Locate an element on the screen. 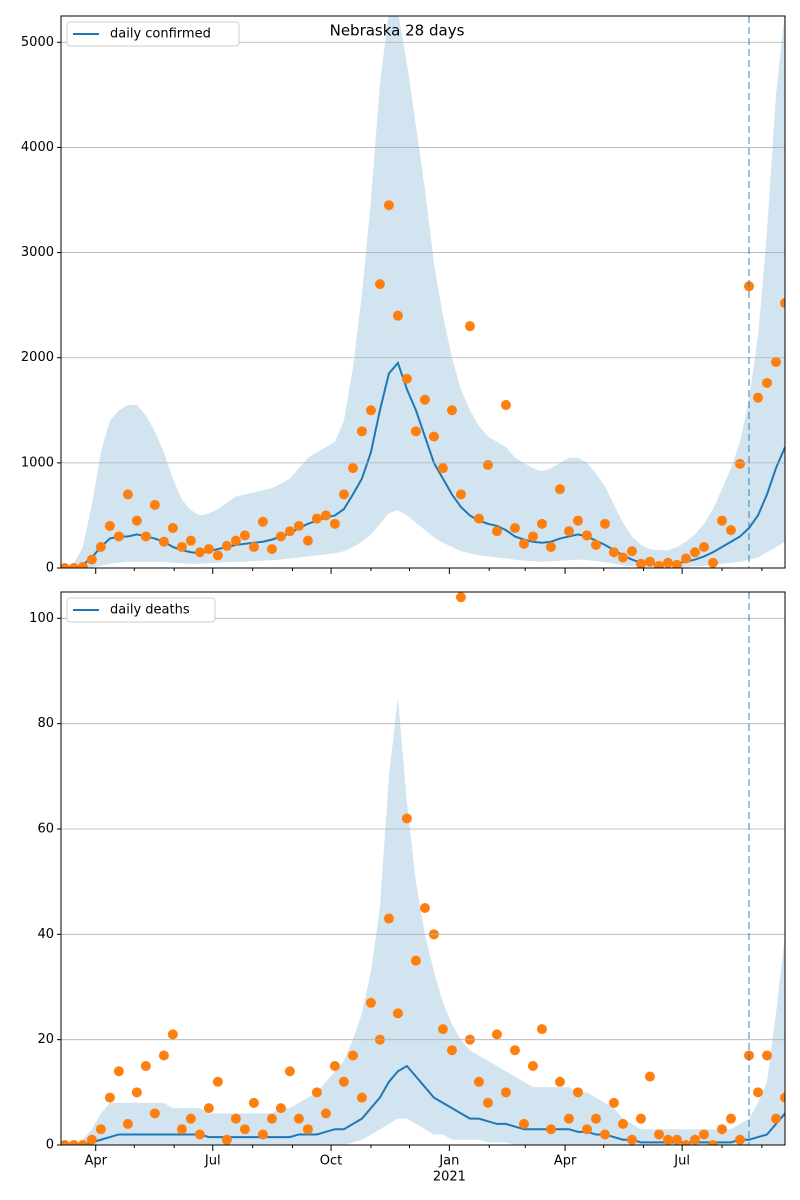 The image size is (800, 1200). x-tick-label: Apr is located at coordinates (95, 1161).